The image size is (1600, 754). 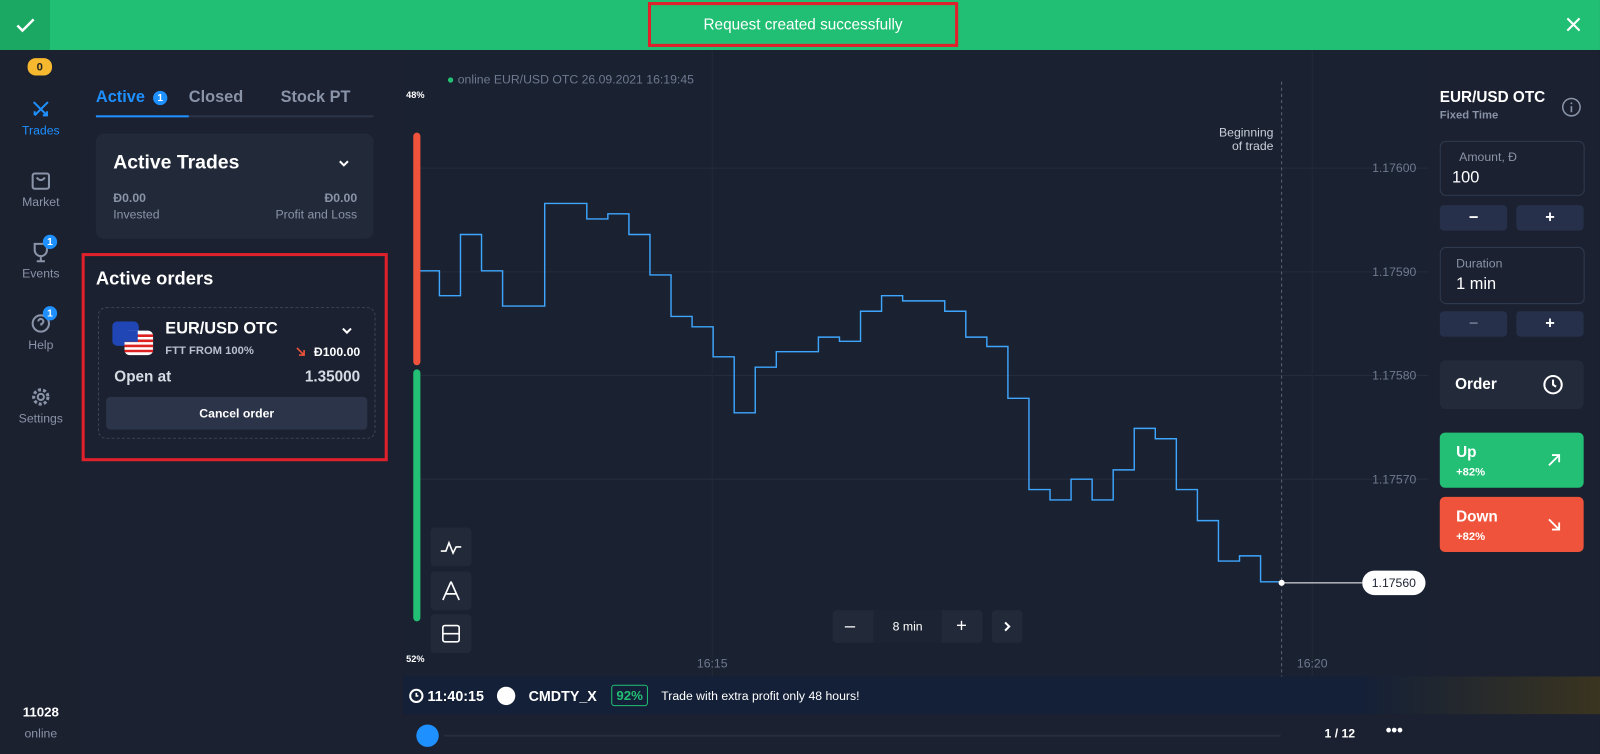 What do you see at coordinates (1573, 24) in the screenshot?
I see `toast-close` at bounding box center [1573, 24].